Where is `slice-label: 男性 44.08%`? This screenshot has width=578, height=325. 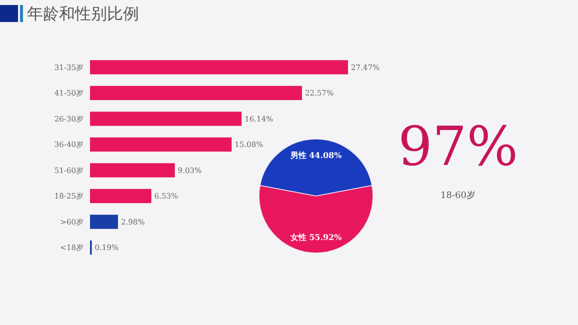 slice-label: 男性 44.08% is located at coordinates (315, 155).